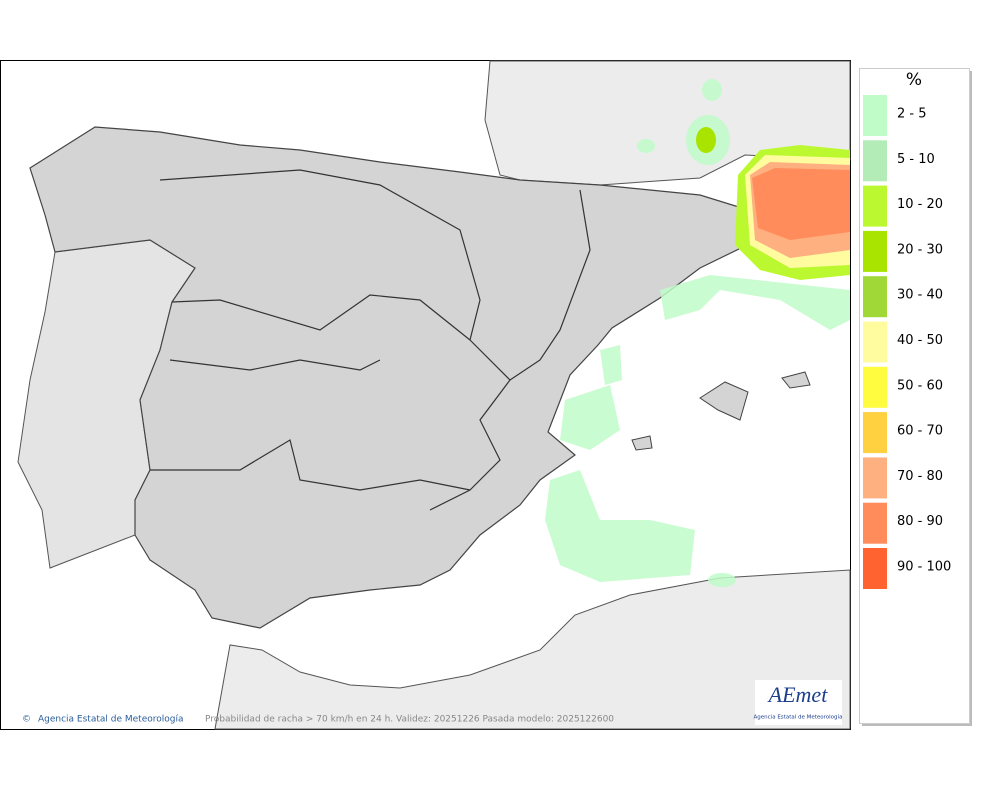  I want to click on legend-label: 60 - 70, so click(920, 431).